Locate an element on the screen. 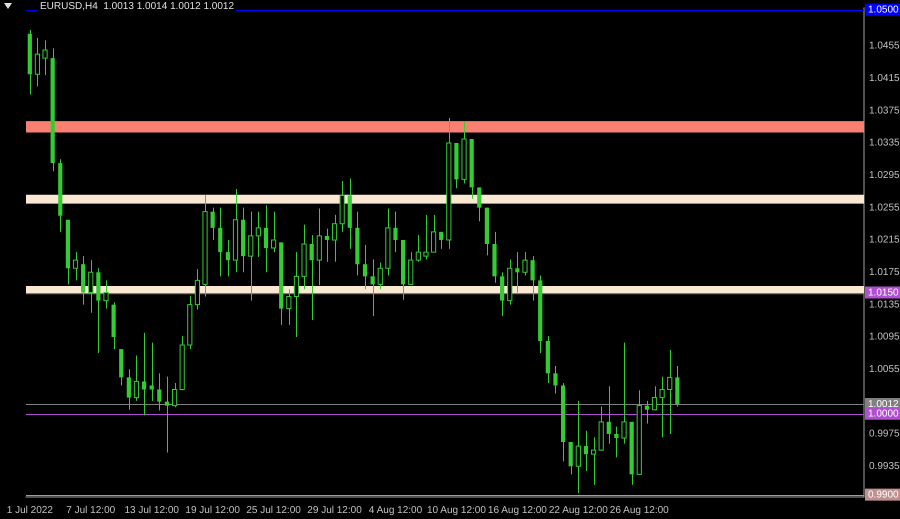 Image resolution: width=900 pixels, height=519 pixels. y-tick-label: 1.0415 is located at coordinates (884, 78).